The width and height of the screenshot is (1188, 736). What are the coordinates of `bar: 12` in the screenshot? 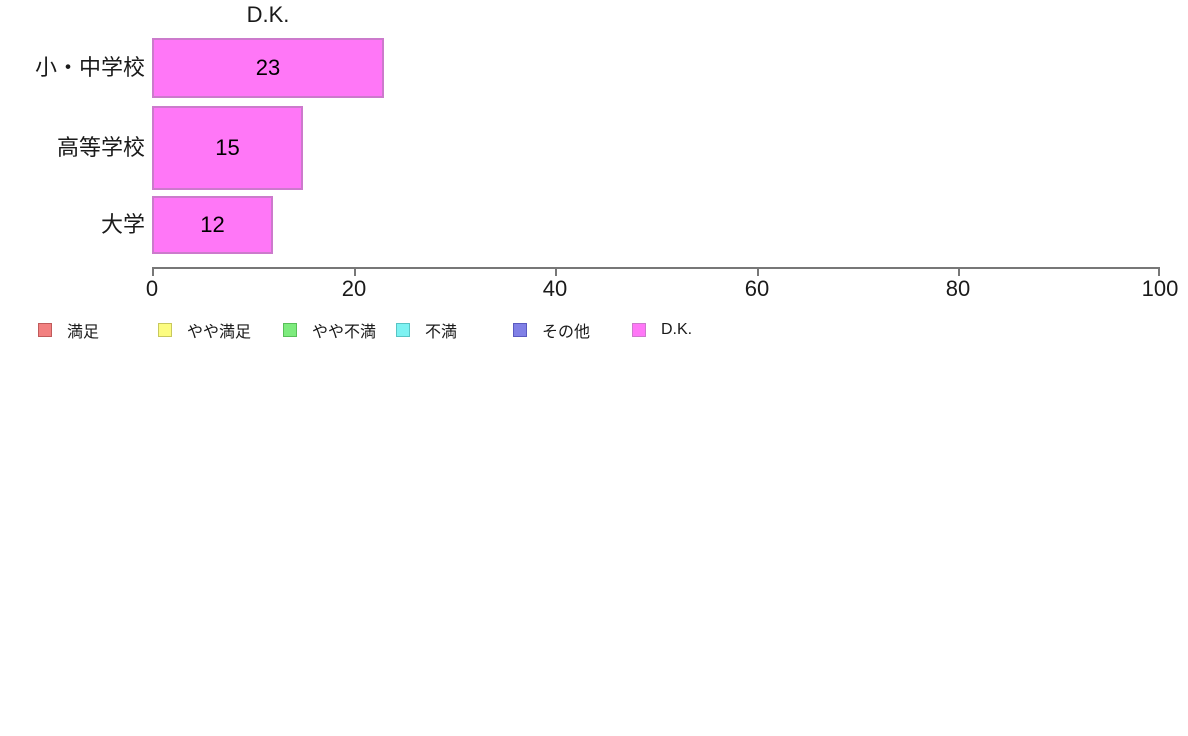 It's located at (212, 225).